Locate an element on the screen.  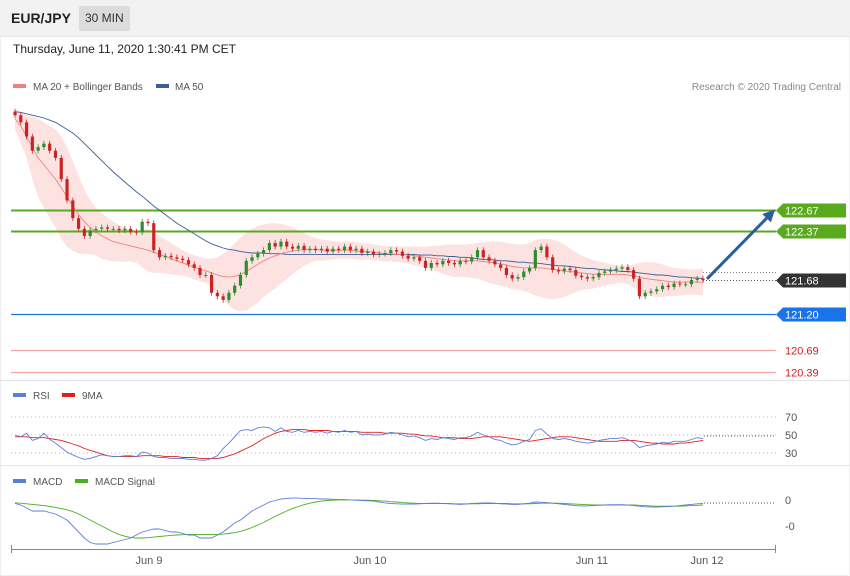
ma50-legend-label: MA 50 is located at coordinates (189, 87).